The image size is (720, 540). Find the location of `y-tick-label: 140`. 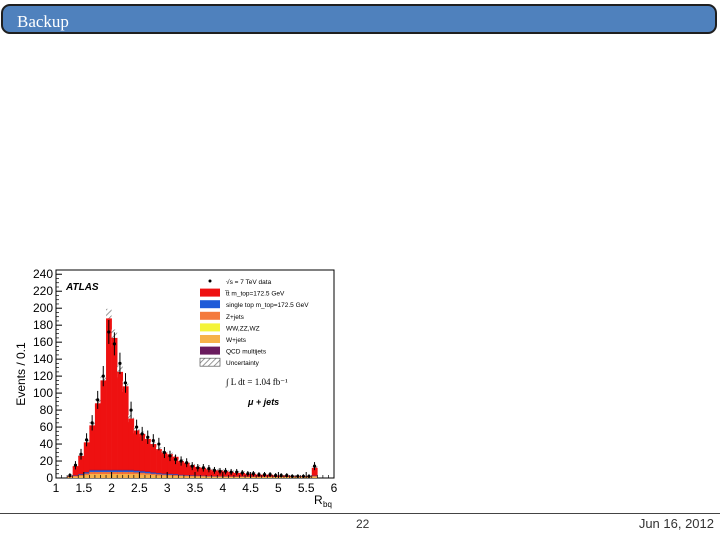

y-tick-label: 140 is located at coordinates (43, 359).